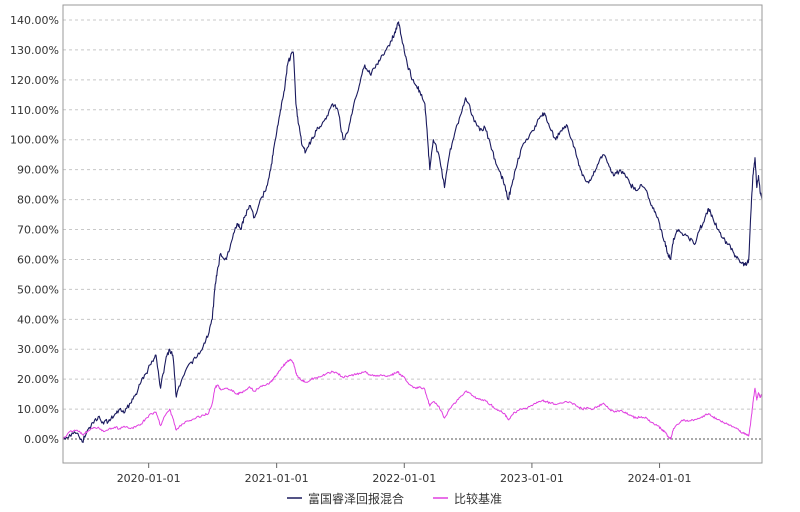  What do you see at coordinates (38, 319) in the screenshot?
I see `y-tick-label: 40.00%` at bounding box center [38, 319].